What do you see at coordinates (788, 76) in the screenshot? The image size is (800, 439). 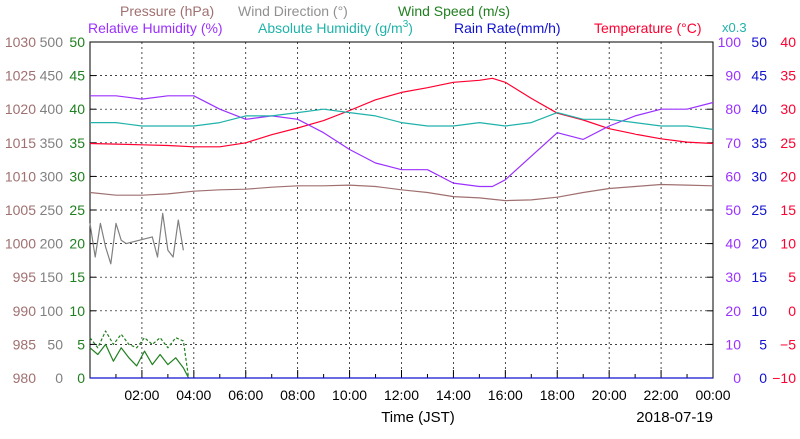 I see `tick-label-temperature: 35` at bounding box center [788, 76].